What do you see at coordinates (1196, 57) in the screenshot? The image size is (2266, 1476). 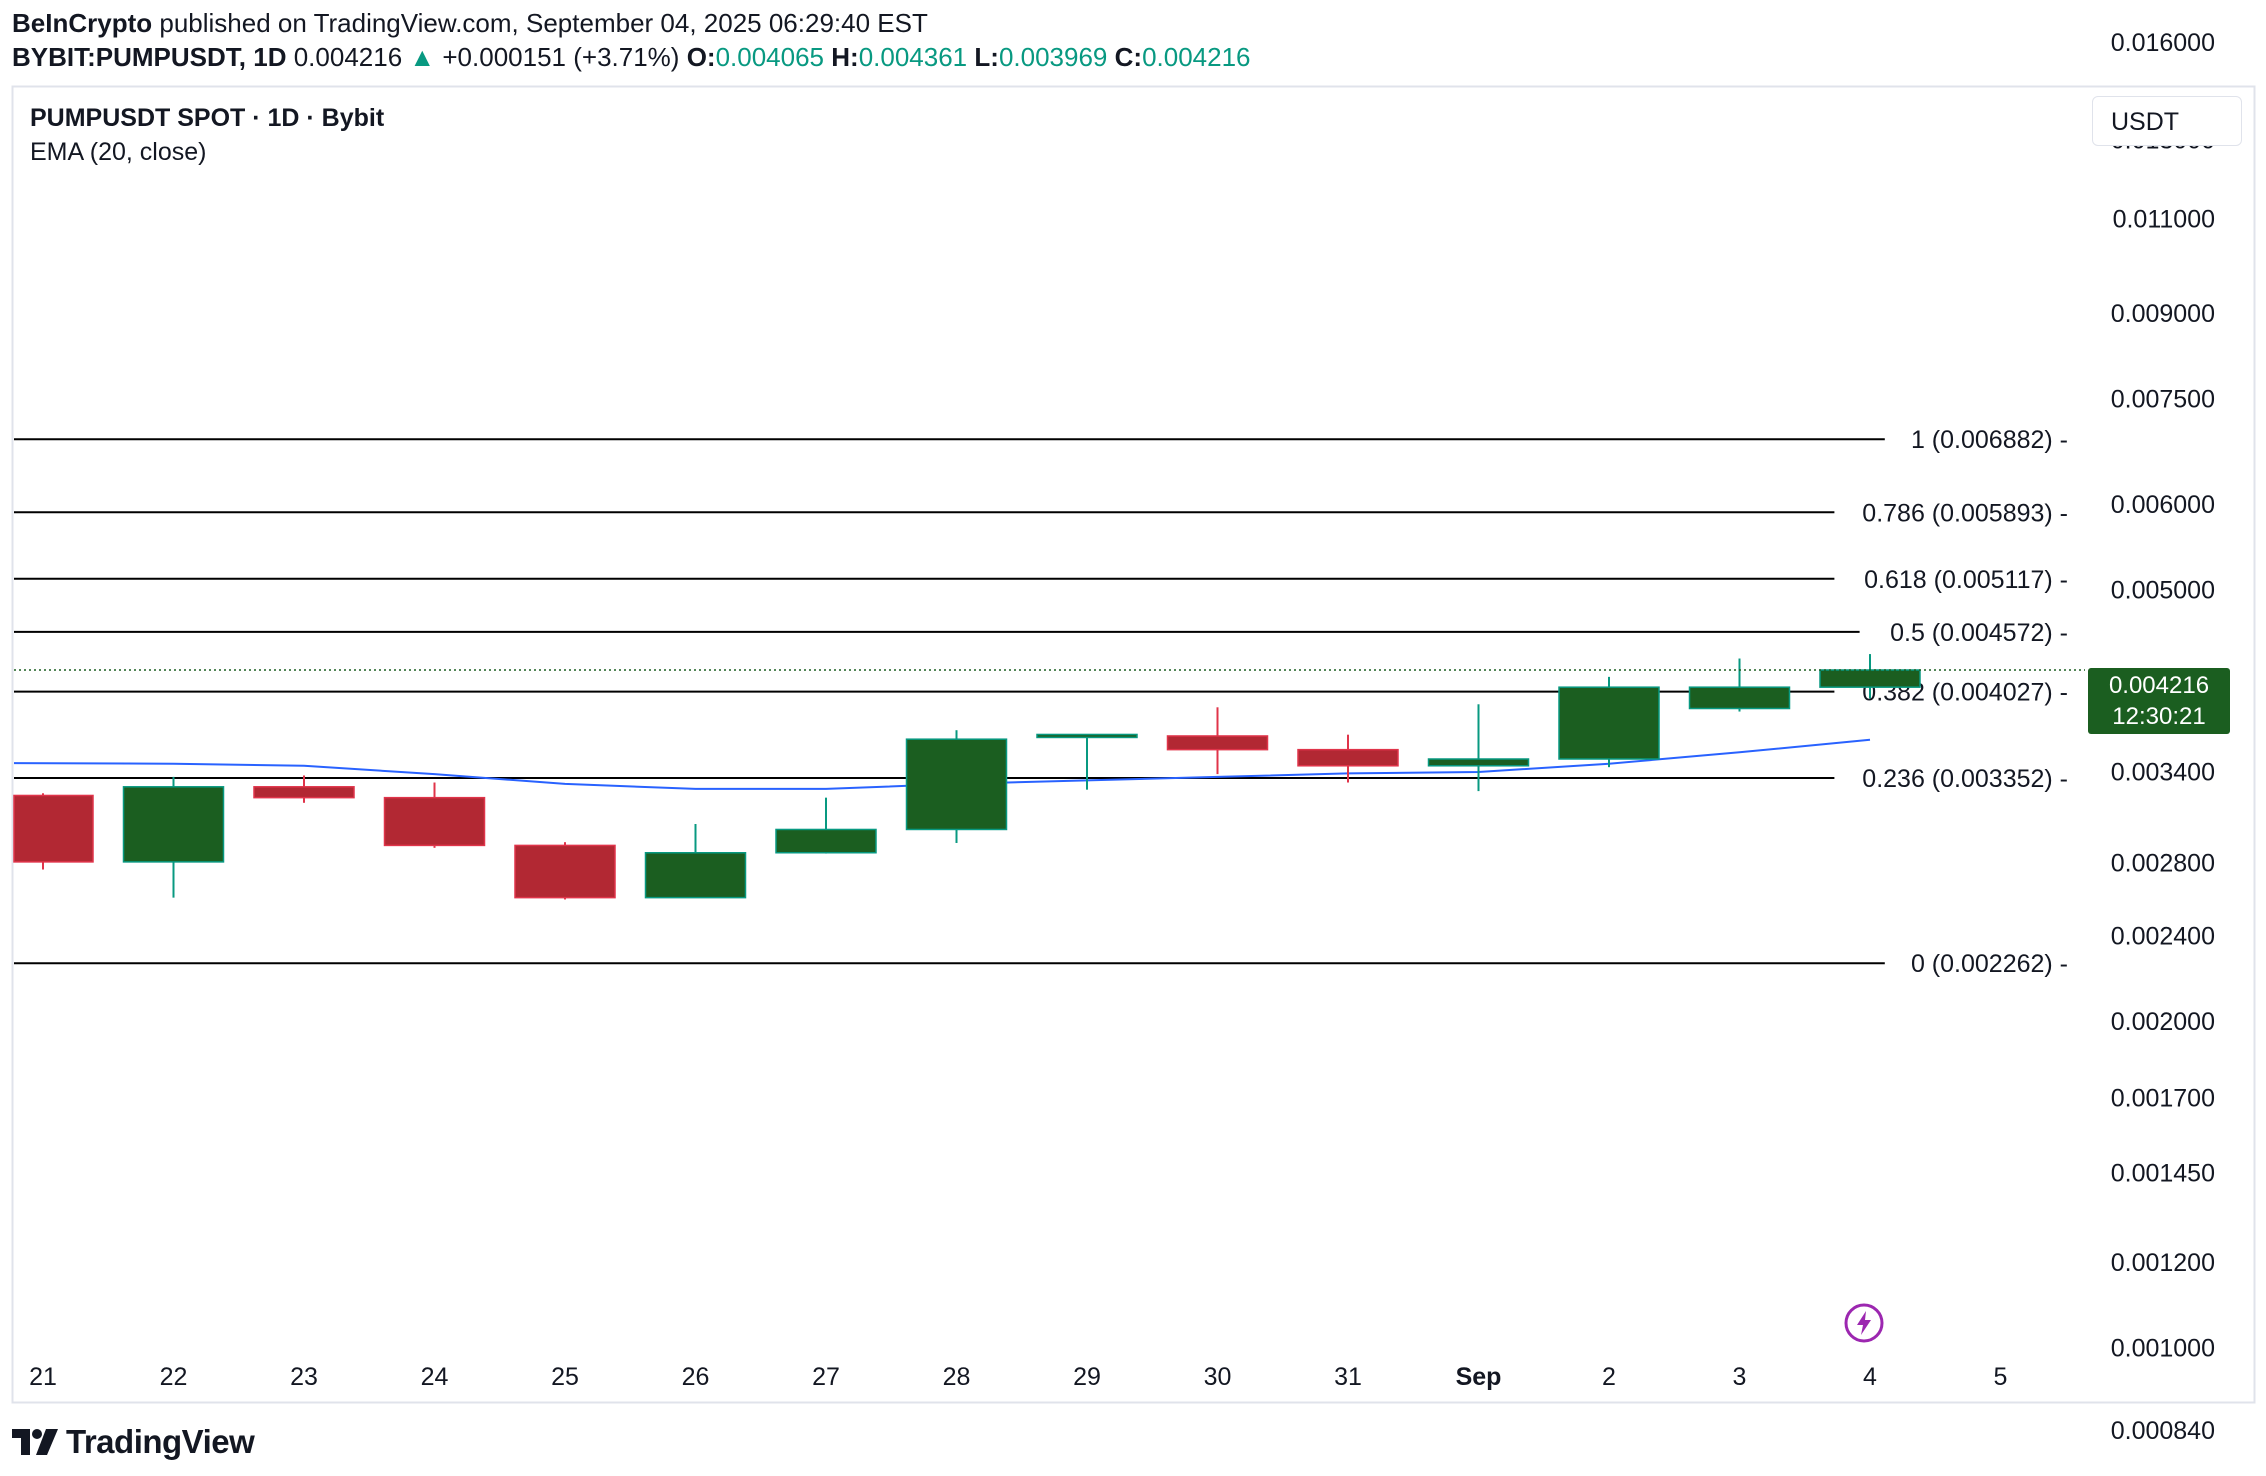 I see `close-value: 0.004216` at bounding box center [1196, 57].